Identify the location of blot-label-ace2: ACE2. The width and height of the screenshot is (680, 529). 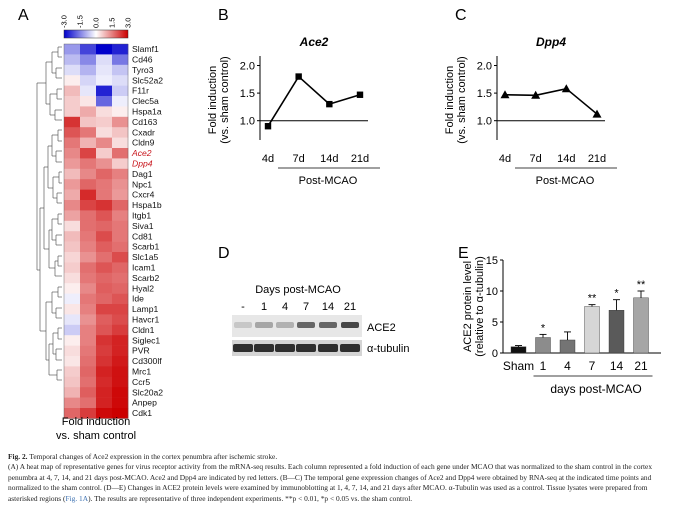
(381, 328).